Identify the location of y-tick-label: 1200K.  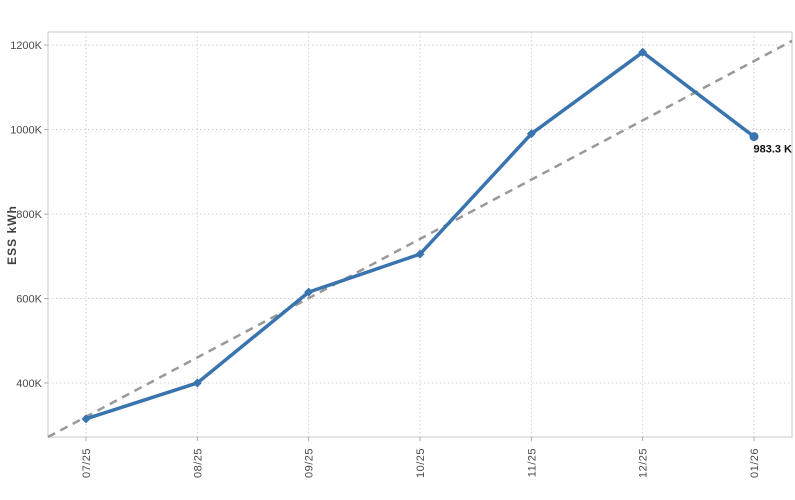
(26, 46).